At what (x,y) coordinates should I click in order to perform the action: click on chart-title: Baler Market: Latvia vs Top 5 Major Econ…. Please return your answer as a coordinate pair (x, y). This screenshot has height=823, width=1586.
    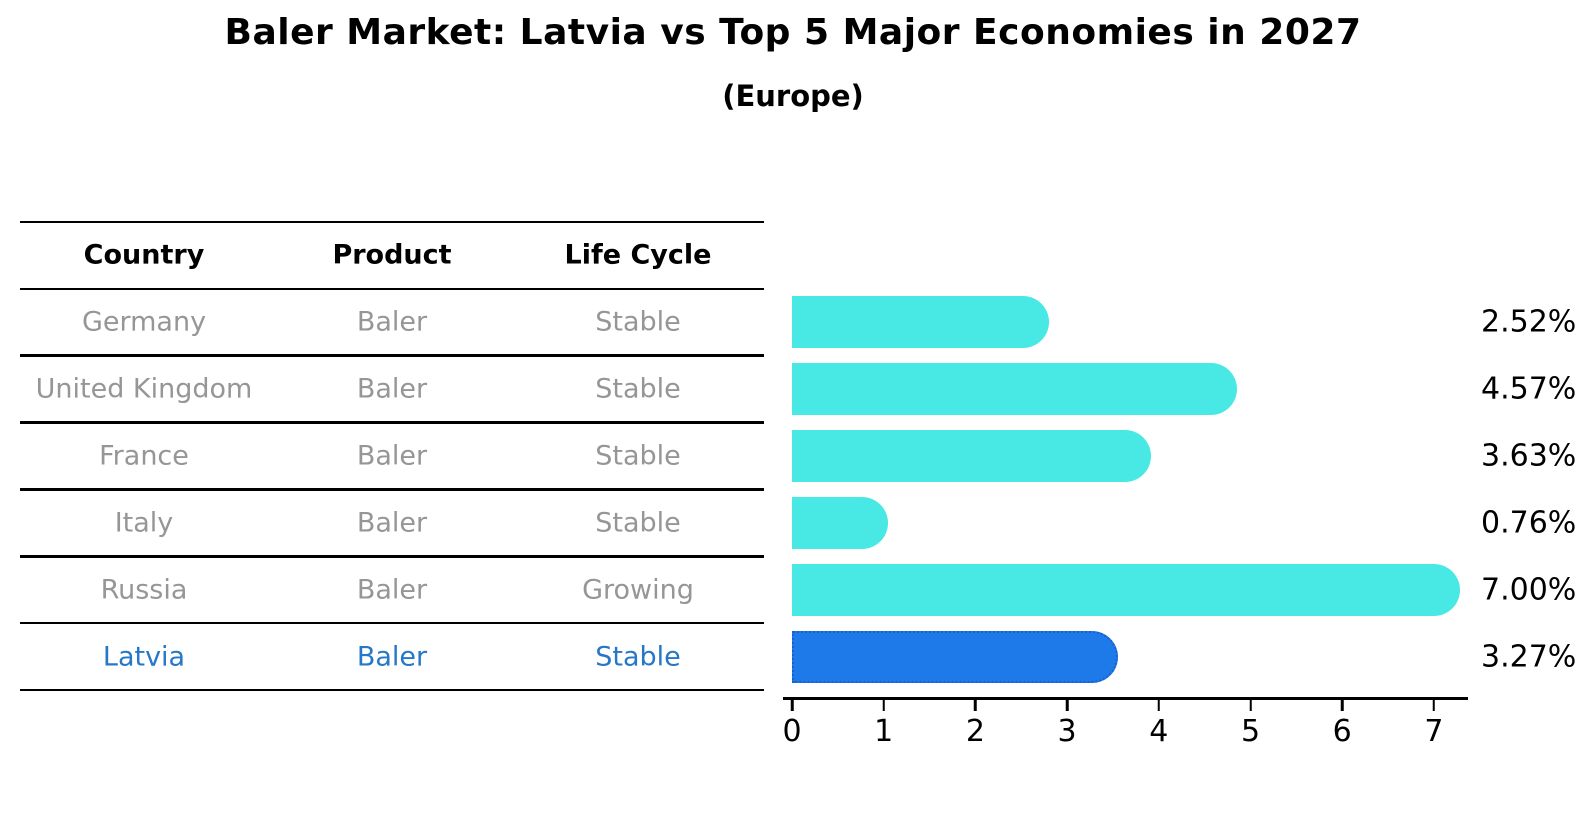
    Looking at the image, I should click on (793, 32).